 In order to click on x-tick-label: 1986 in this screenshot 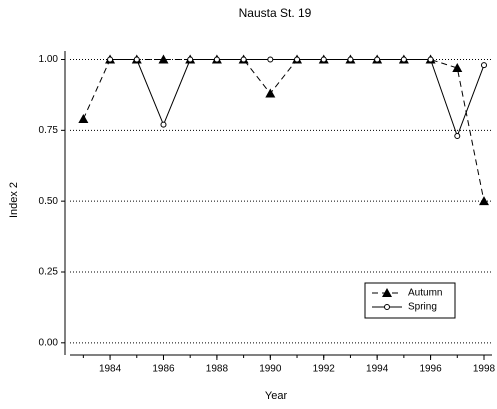, I will do `click(163, 369)`.